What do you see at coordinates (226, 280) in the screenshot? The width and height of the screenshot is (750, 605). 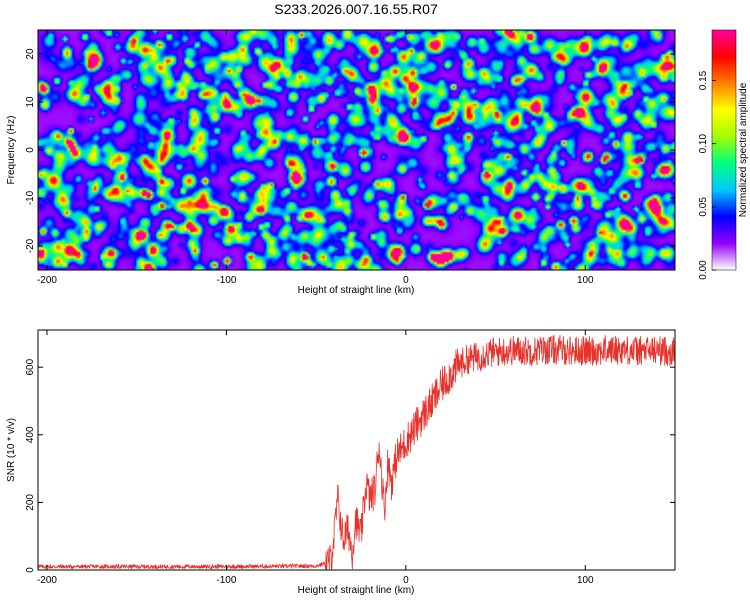 I see `heatmap-x-tick-label: -100` at bounding box center [226, 280].